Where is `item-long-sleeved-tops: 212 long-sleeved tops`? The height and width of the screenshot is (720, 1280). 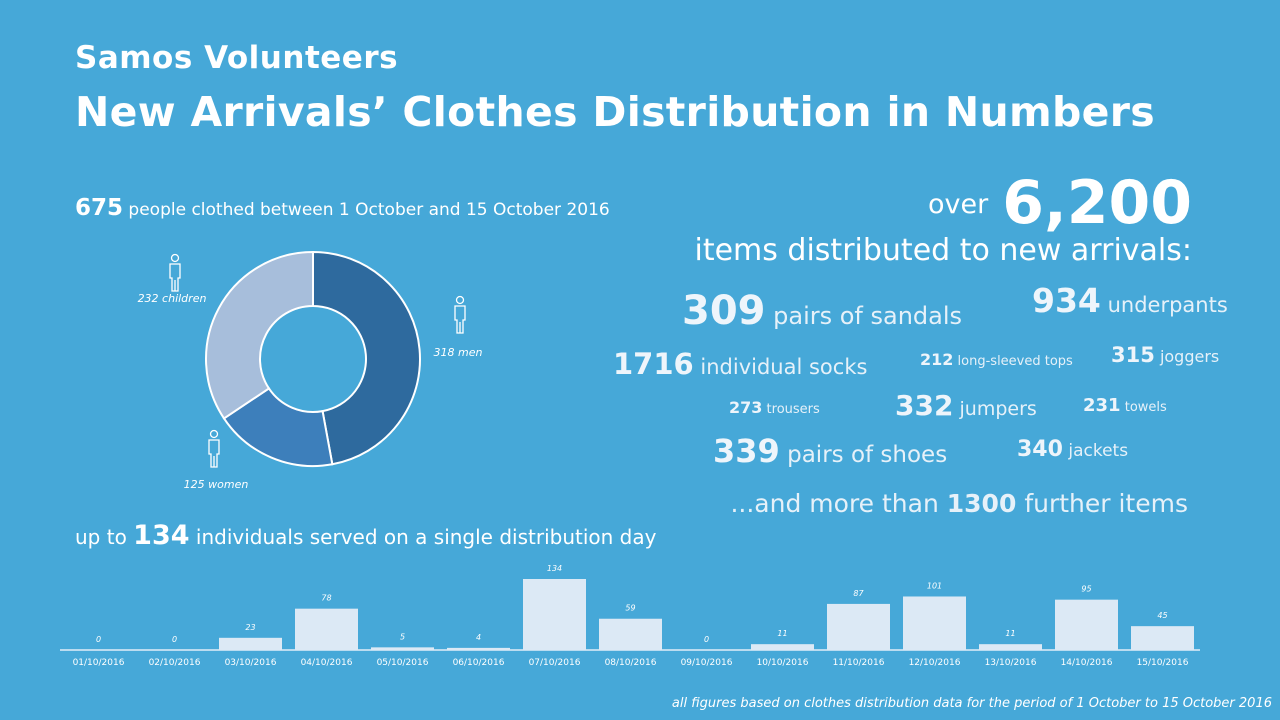 item-long-sleeved-tops: 212 long-sleeved tops is located at coordinates (996, 359).